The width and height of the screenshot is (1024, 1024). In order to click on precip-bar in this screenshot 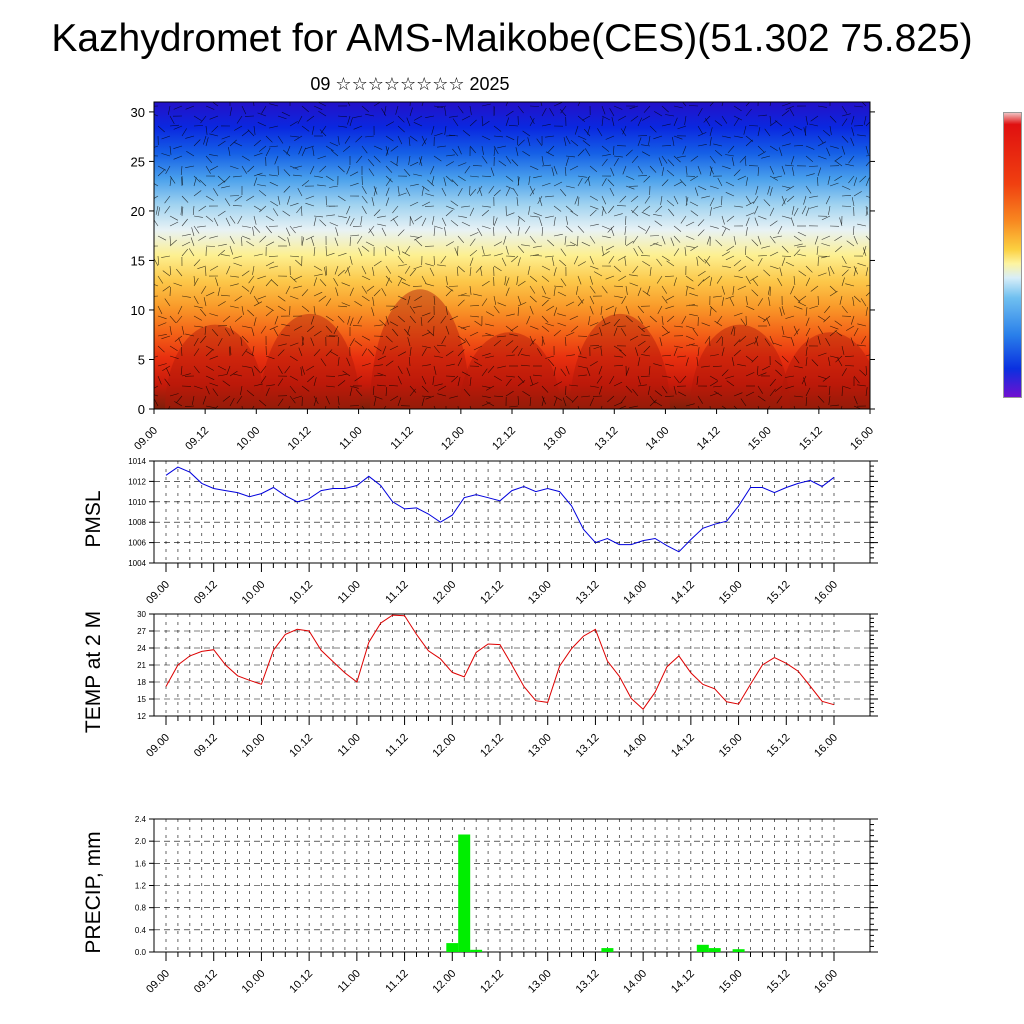, I will do `click(702, 948)`.